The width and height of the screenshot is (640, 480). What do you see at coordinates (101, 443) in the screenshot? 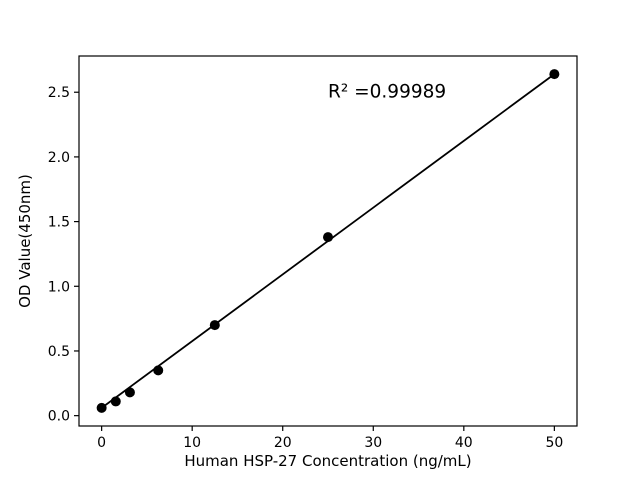
I see `x-tick-label: 0` at bounding box center [101, 443].